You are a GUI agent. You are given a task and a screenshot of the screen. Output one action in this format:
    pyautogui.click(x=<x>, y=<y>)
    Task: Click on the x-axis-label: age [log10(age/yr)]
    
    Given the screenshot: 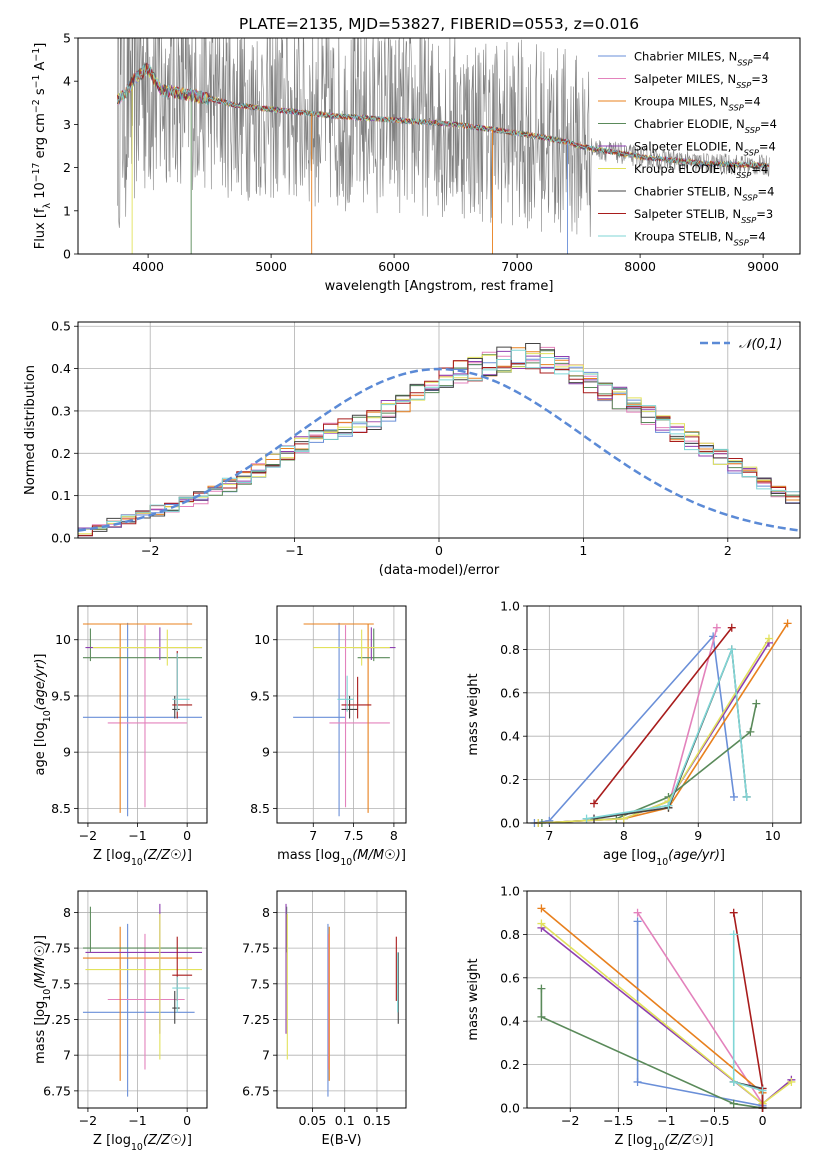 What is the action you would take?
    pyautogui.click(x=664, y=858)
    